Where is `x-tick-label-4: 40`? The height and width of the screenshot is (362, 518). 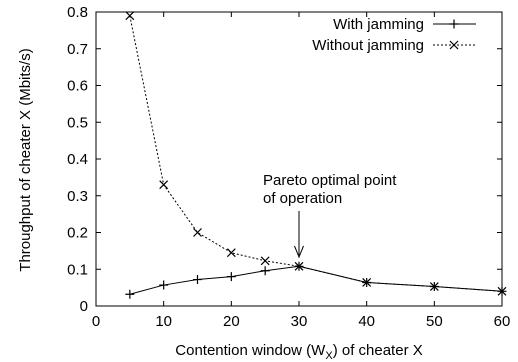 x-tick-label-4: 40 is located at coordinates (366, 321).